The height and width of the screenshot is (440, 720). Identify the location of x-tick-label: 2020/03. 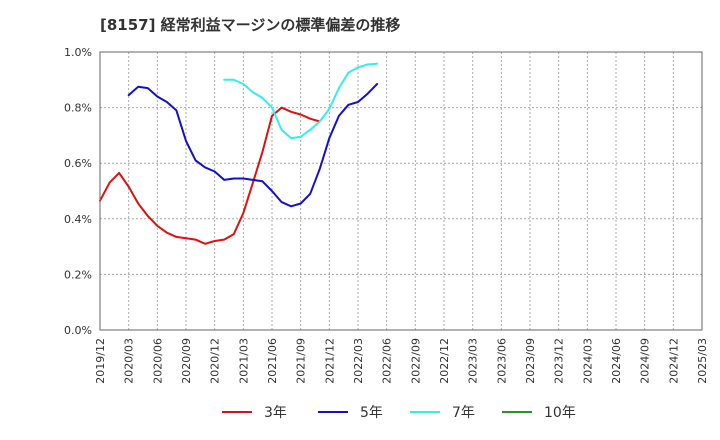
(129, 361).